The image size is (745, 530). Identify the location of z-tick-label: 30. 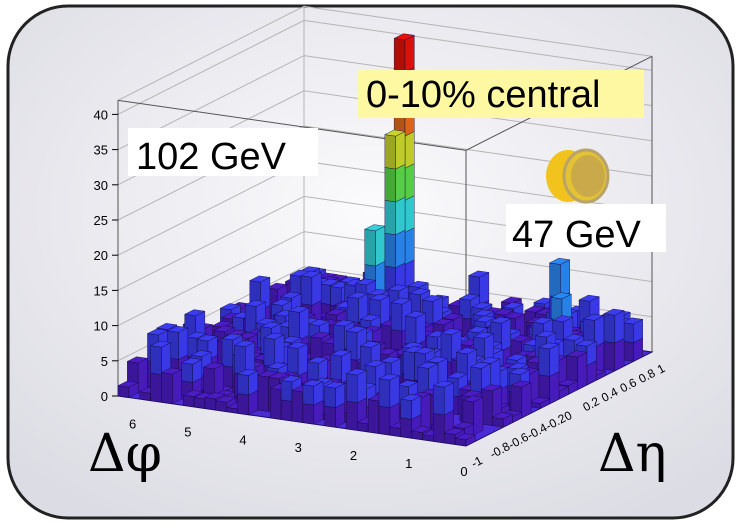
(101, 185).